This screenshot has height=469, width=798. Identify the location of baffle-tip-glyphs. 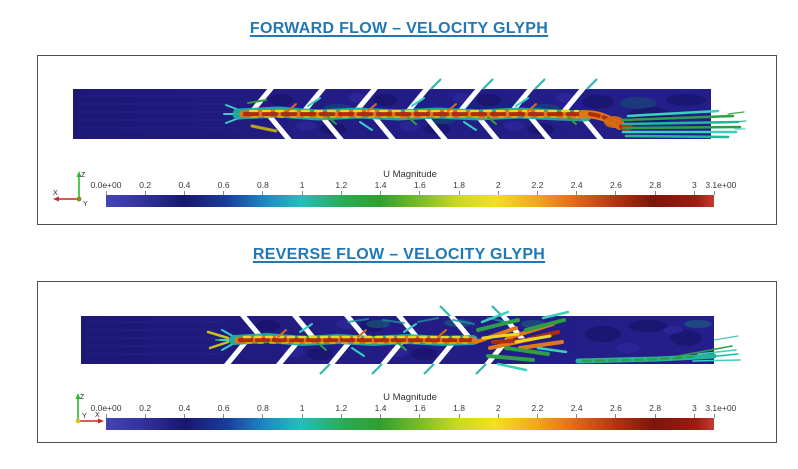
(514, 84).